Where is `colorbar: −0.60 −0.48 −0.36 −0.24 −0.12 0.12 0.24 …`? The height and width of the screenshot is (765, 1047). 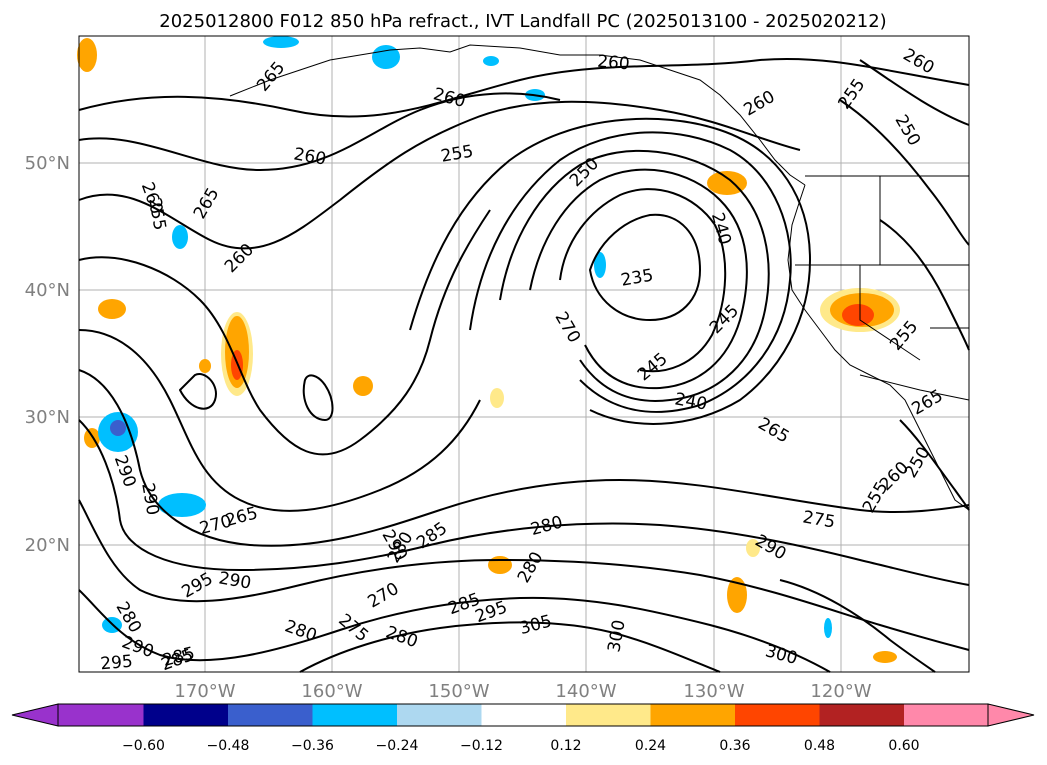
colorbar: −0.60 −0.48 −0.36 −0.24 −0.12 0.12 0.24 … is located at coordinates (523, 728).